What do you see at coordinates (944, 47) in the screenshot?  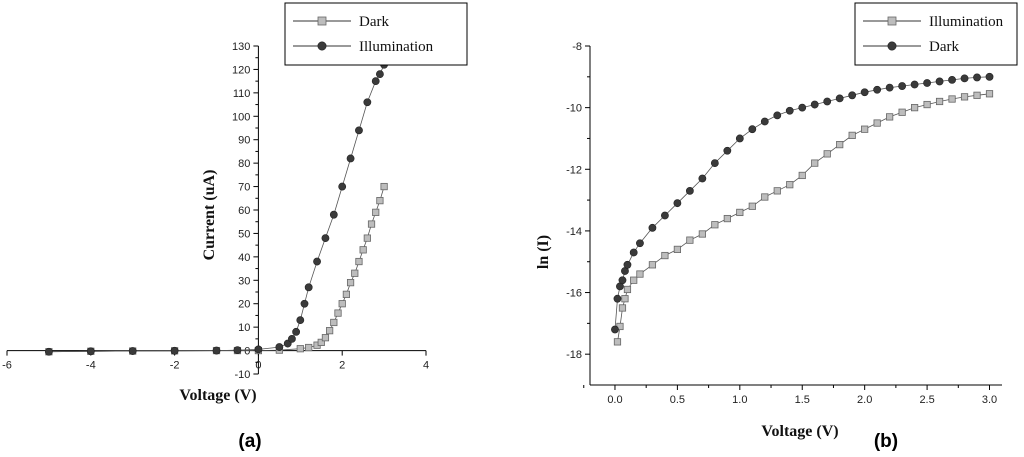 I see `legend-label: Dark` at bounding box center [944, 47].